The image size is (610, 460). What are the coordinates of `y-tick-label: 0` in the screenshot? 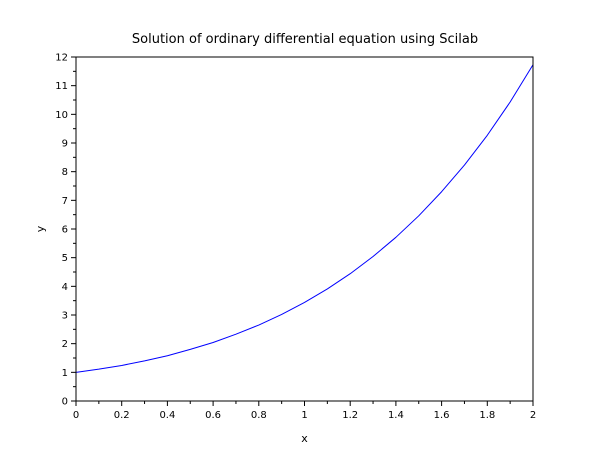 It's located at (65, 402).